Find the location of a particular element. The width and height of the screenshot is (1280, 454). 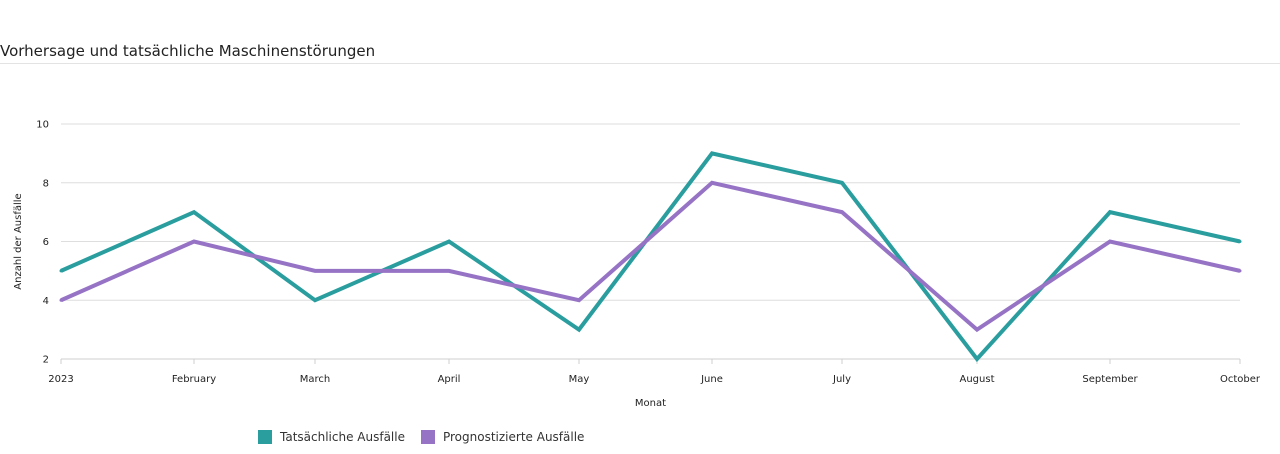

y-tick-label: 10 is located at coordinates (42, 125).